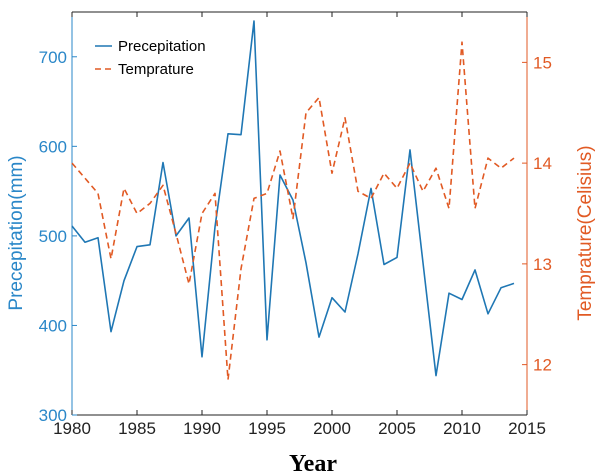 The image size is (603, 476). I want to click on x-tick-label: 2010, so click(462, 428).